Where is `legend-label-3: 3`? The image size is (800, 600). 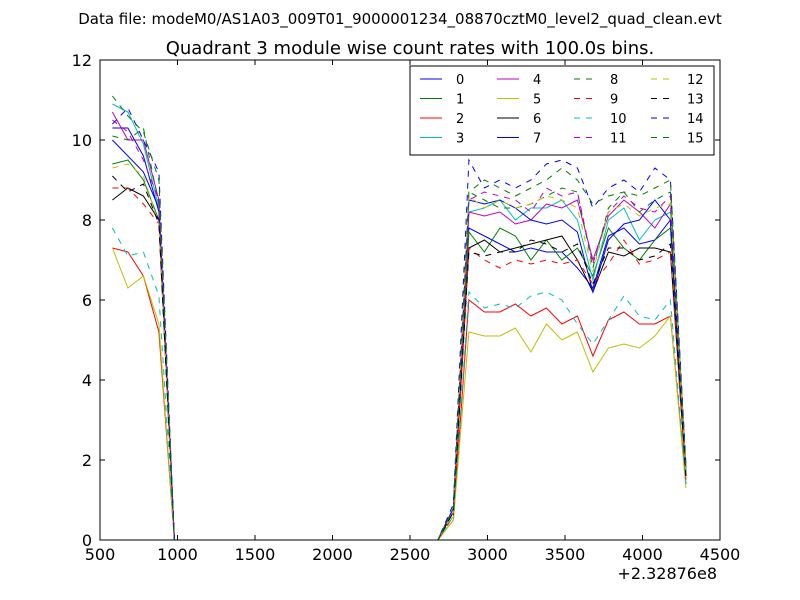
legend-label-3: 3 is located at coordinates (460, 139).